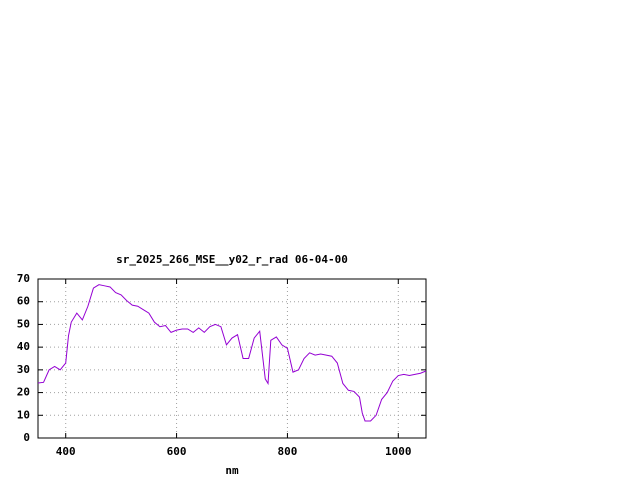  Describe the element at coordinates (398, 451) in the screenshot. I see `x-tick-label: 1000` at that location.